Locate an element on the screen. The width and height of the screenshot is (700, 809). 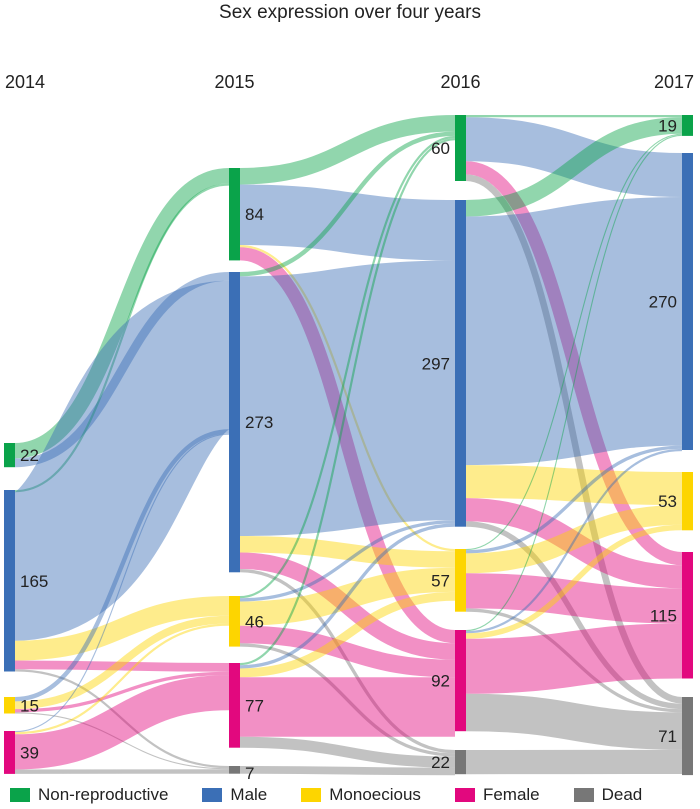
flow-2016-male-to-non-reproductive is located at coordinates (574, 167).